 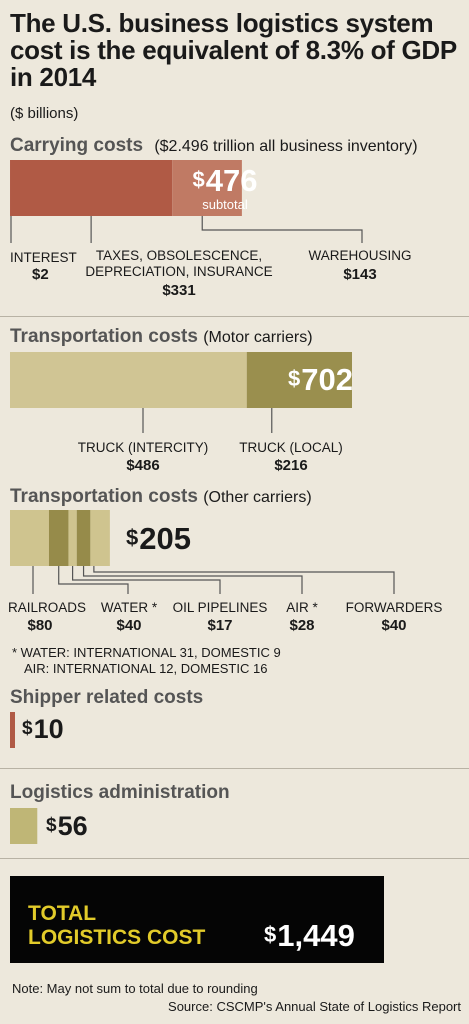 I want to click on other-air-value: $28, so click(x=302, y=625).